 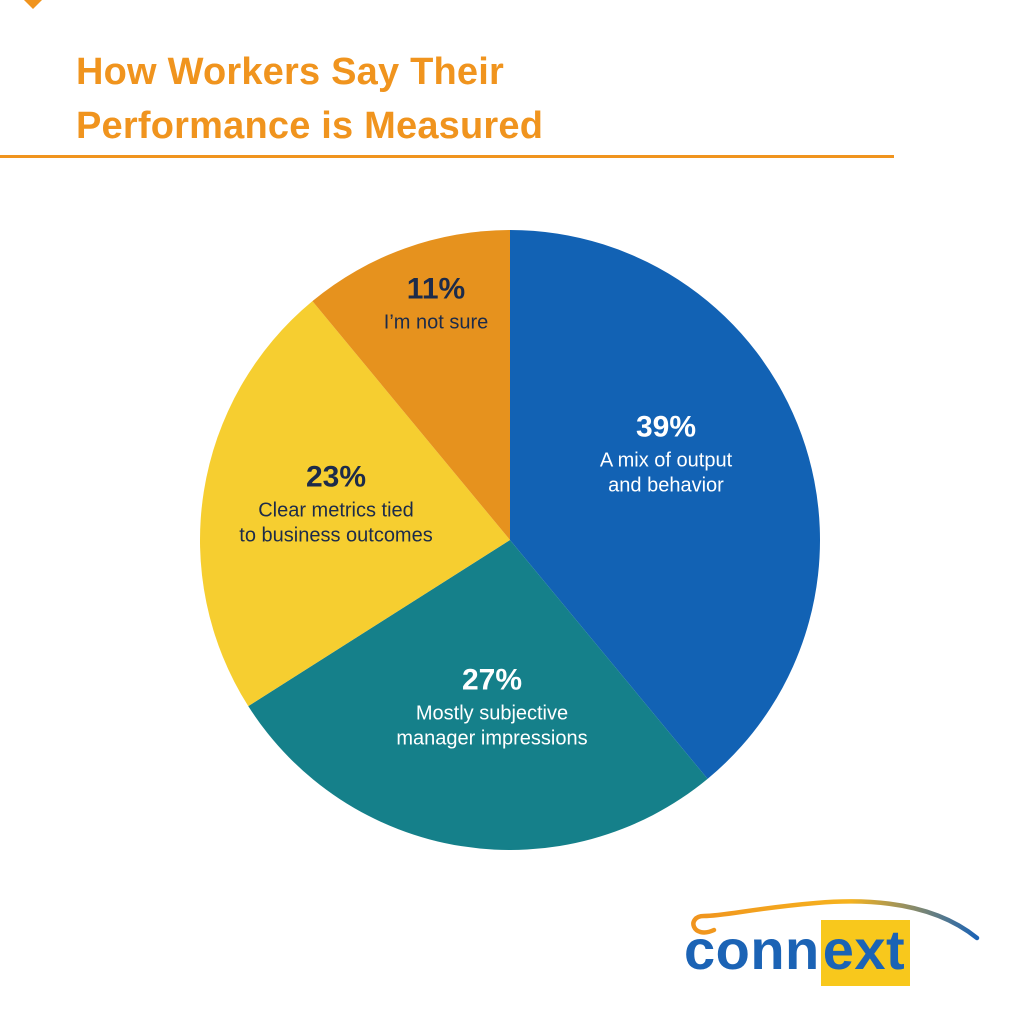 I want to click on logo-wordmark: connext, so click(x=797, y=952).